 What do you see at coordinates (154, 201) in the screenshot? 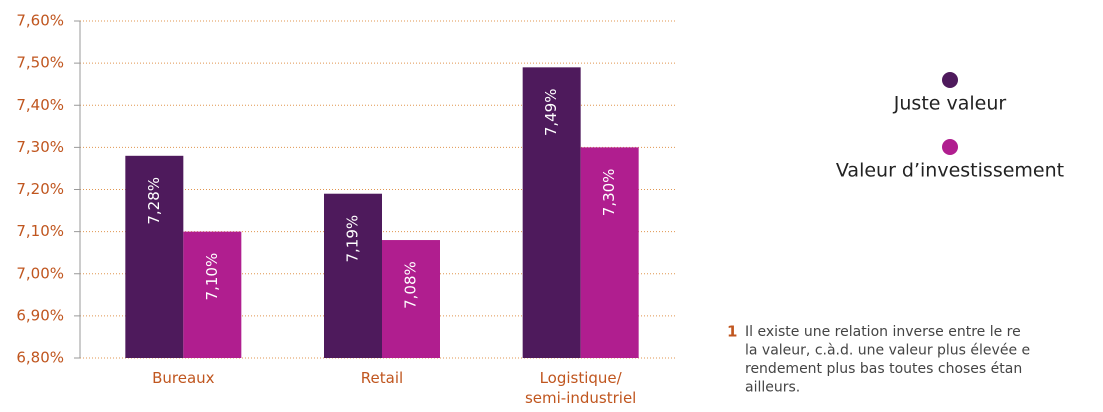
I see `value-label: 7,28%` at bounding box center [154, 201].